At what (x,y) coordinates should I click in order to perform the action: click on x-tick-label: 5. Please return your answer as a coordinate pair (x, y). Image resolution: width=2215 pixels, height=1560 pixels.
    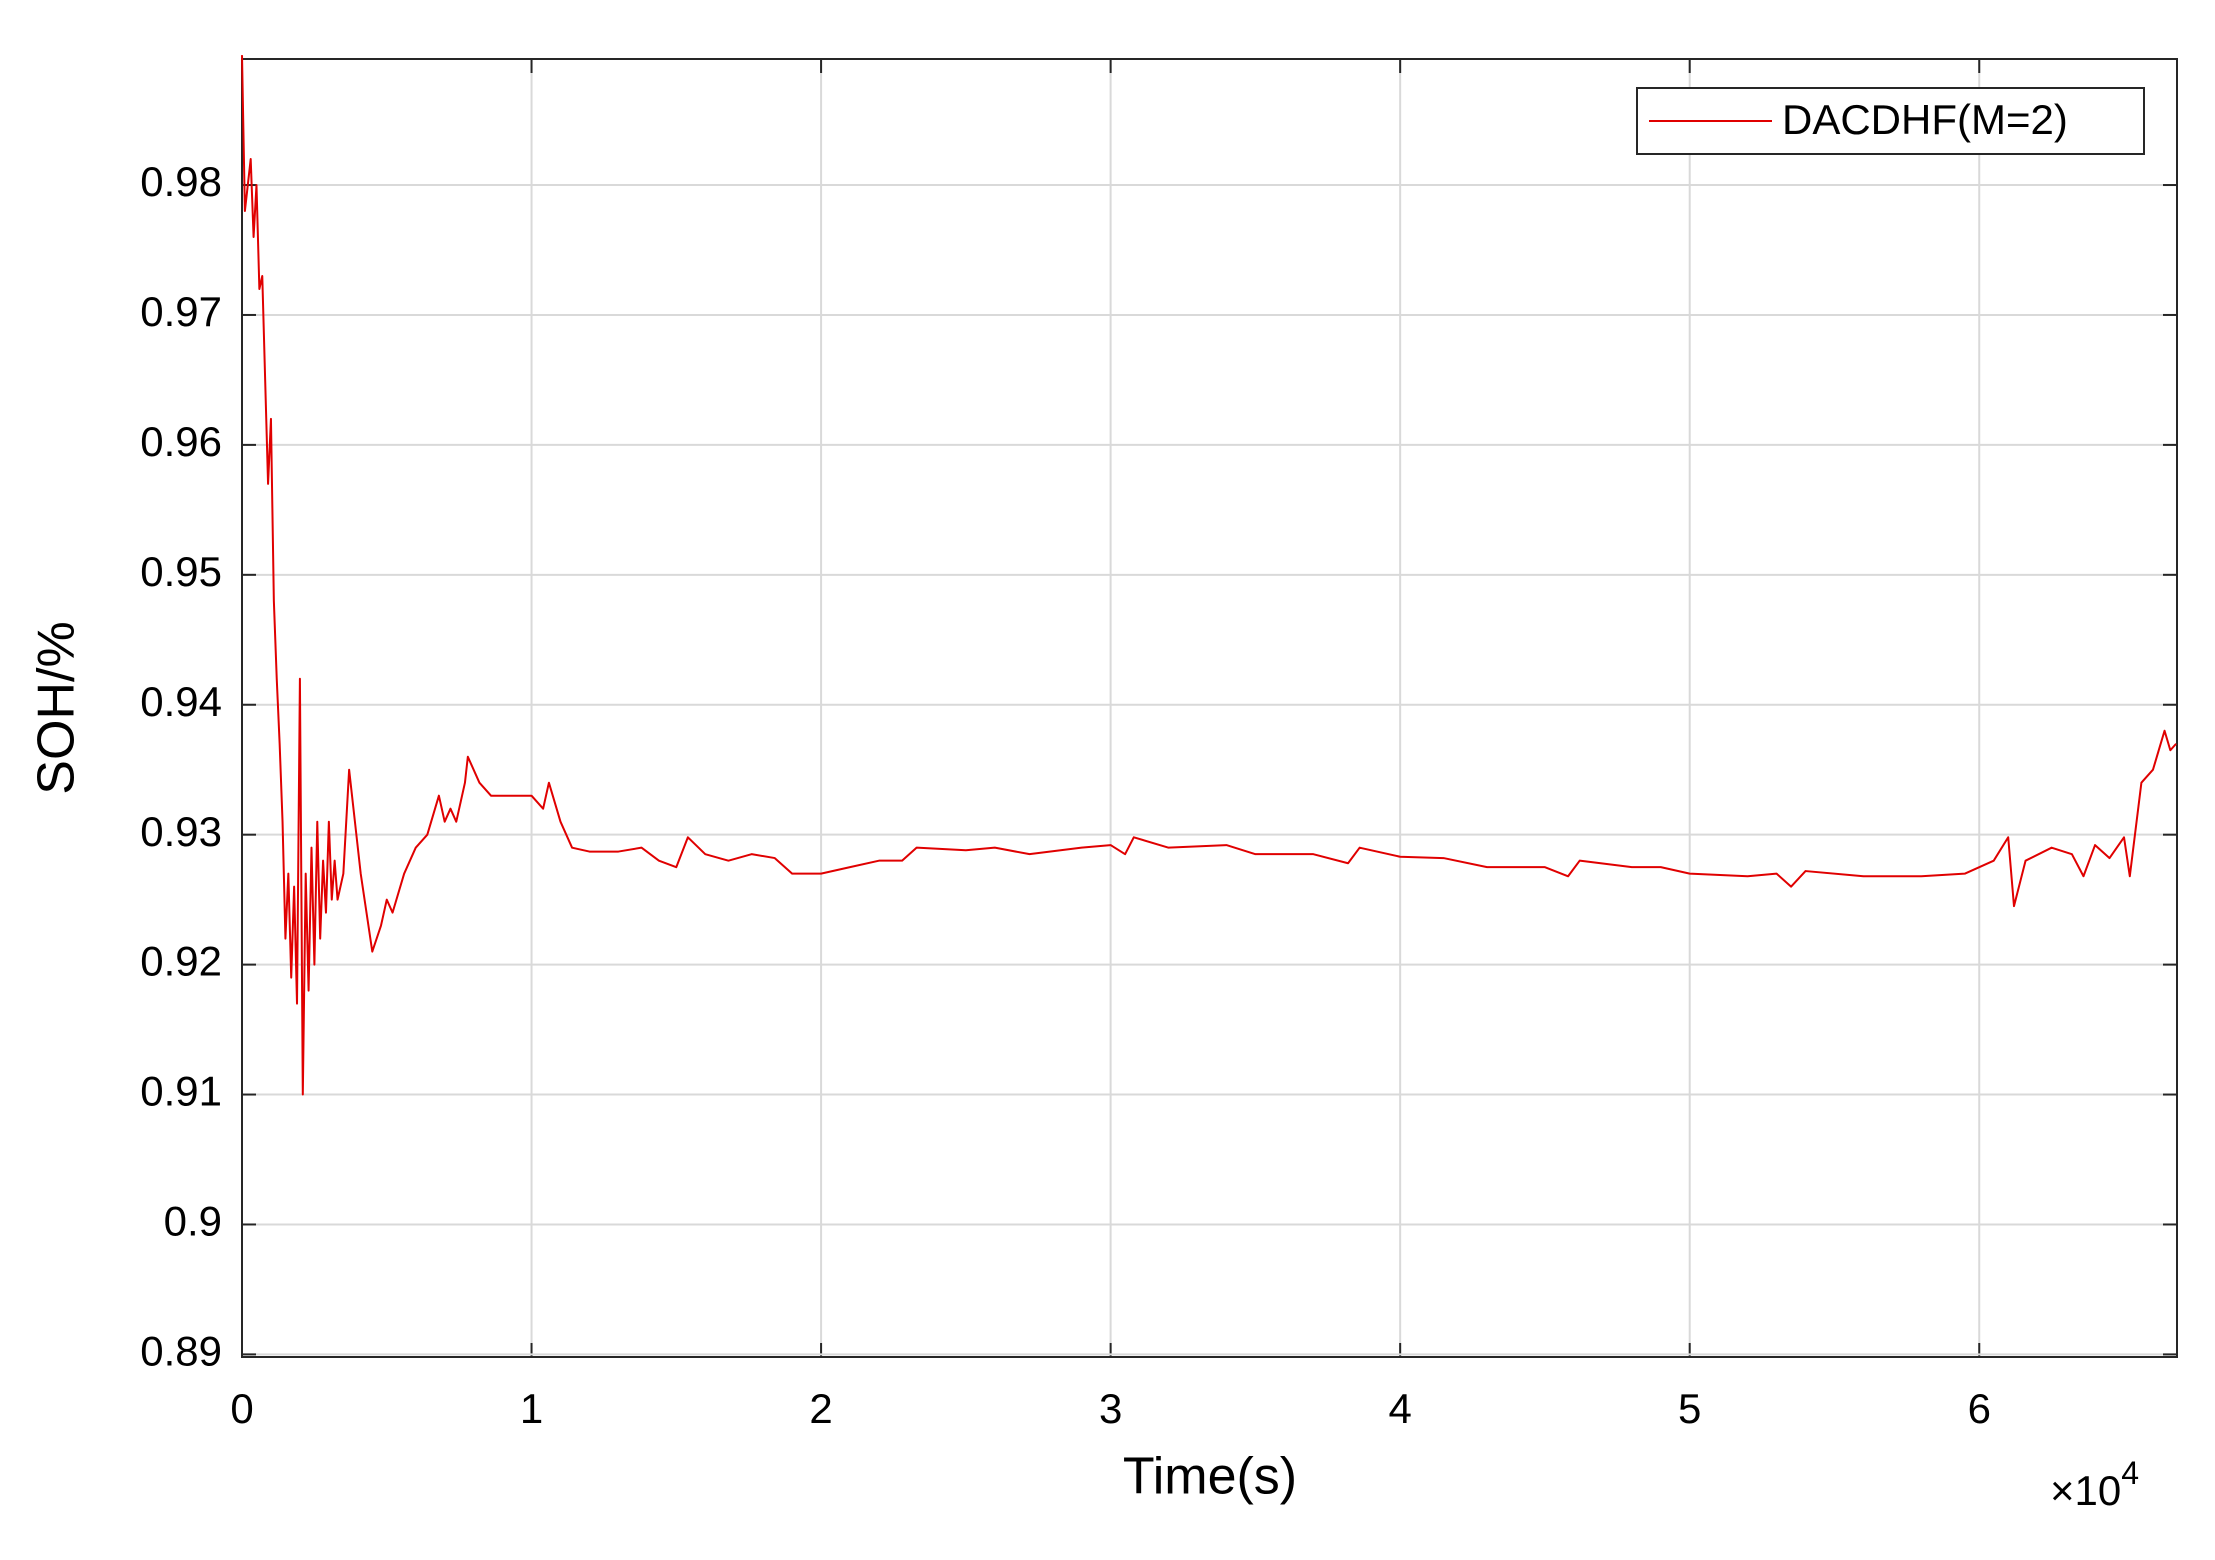
    Looking at the image, I should click on (1689, 1408).